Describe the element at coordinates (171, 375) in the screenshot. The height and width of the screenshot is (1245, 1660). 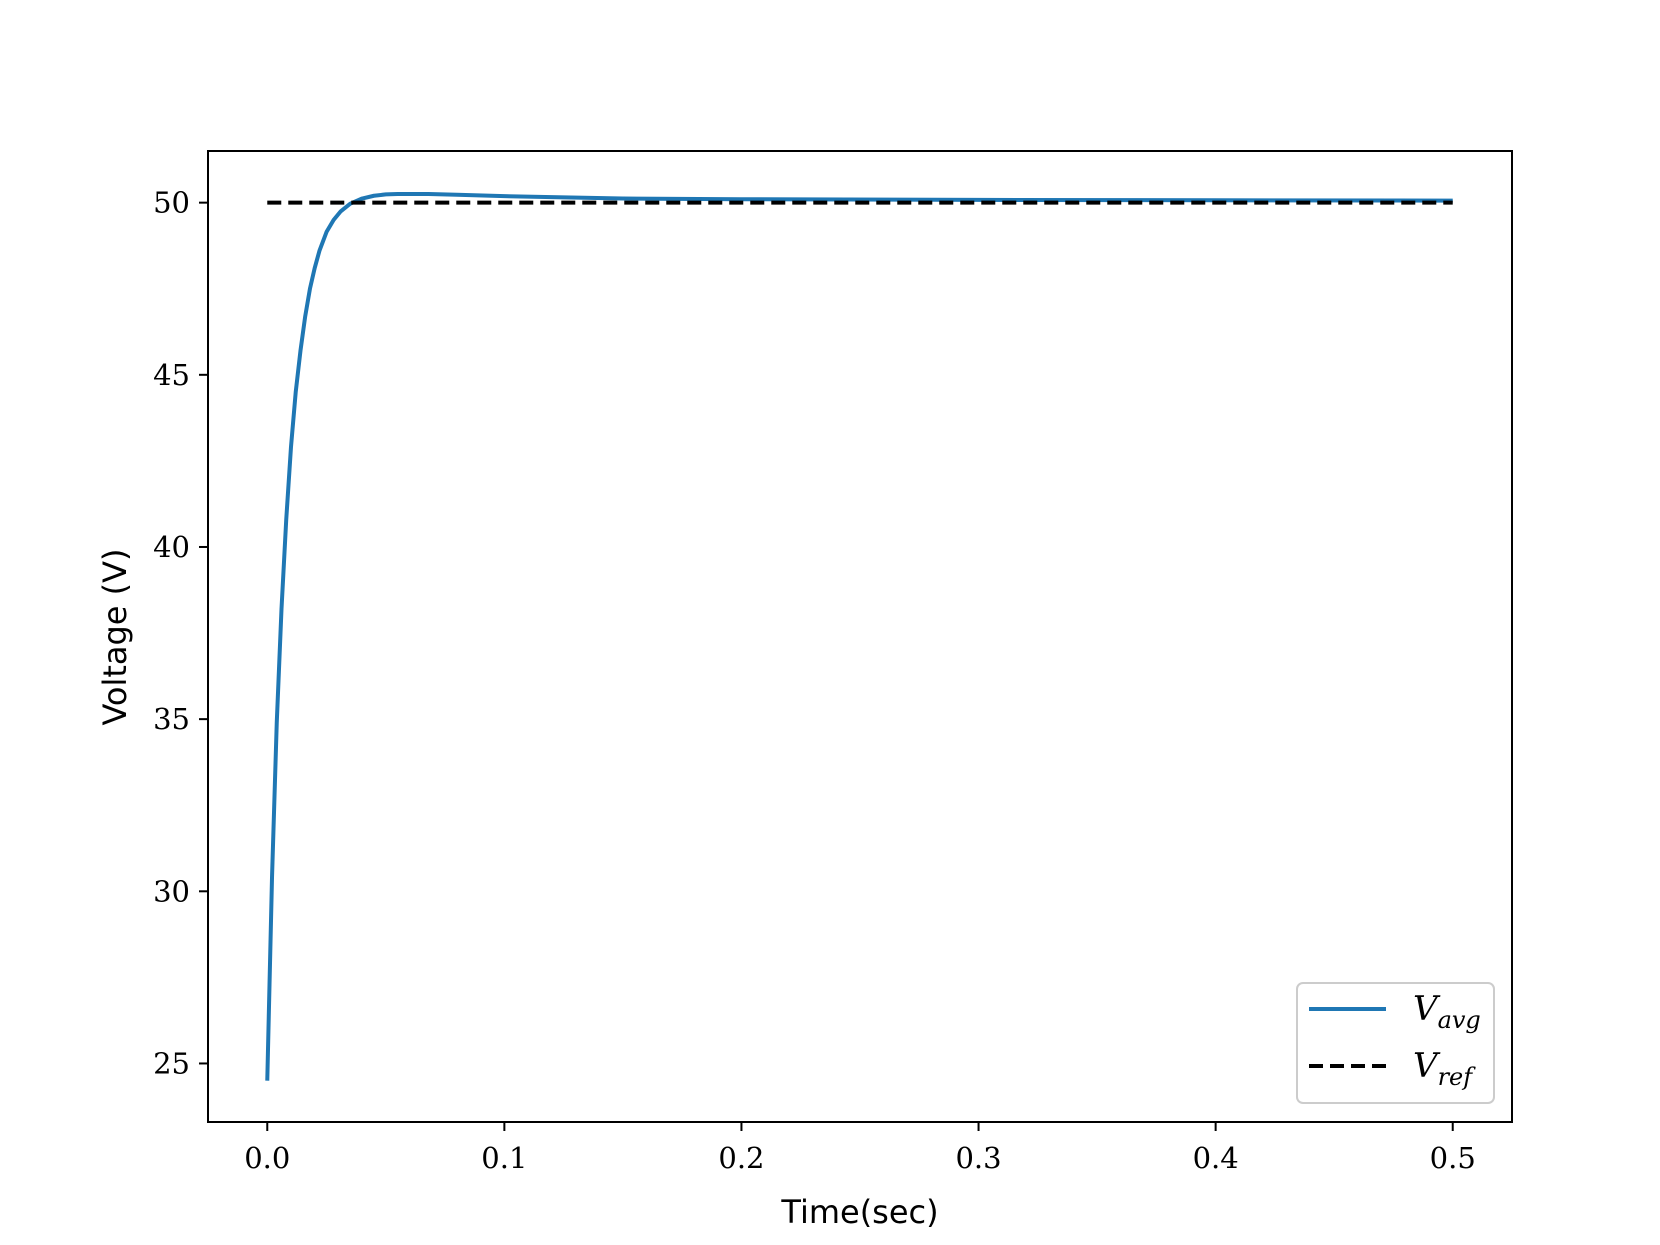
I see `y-tick-label: 45` at that location.